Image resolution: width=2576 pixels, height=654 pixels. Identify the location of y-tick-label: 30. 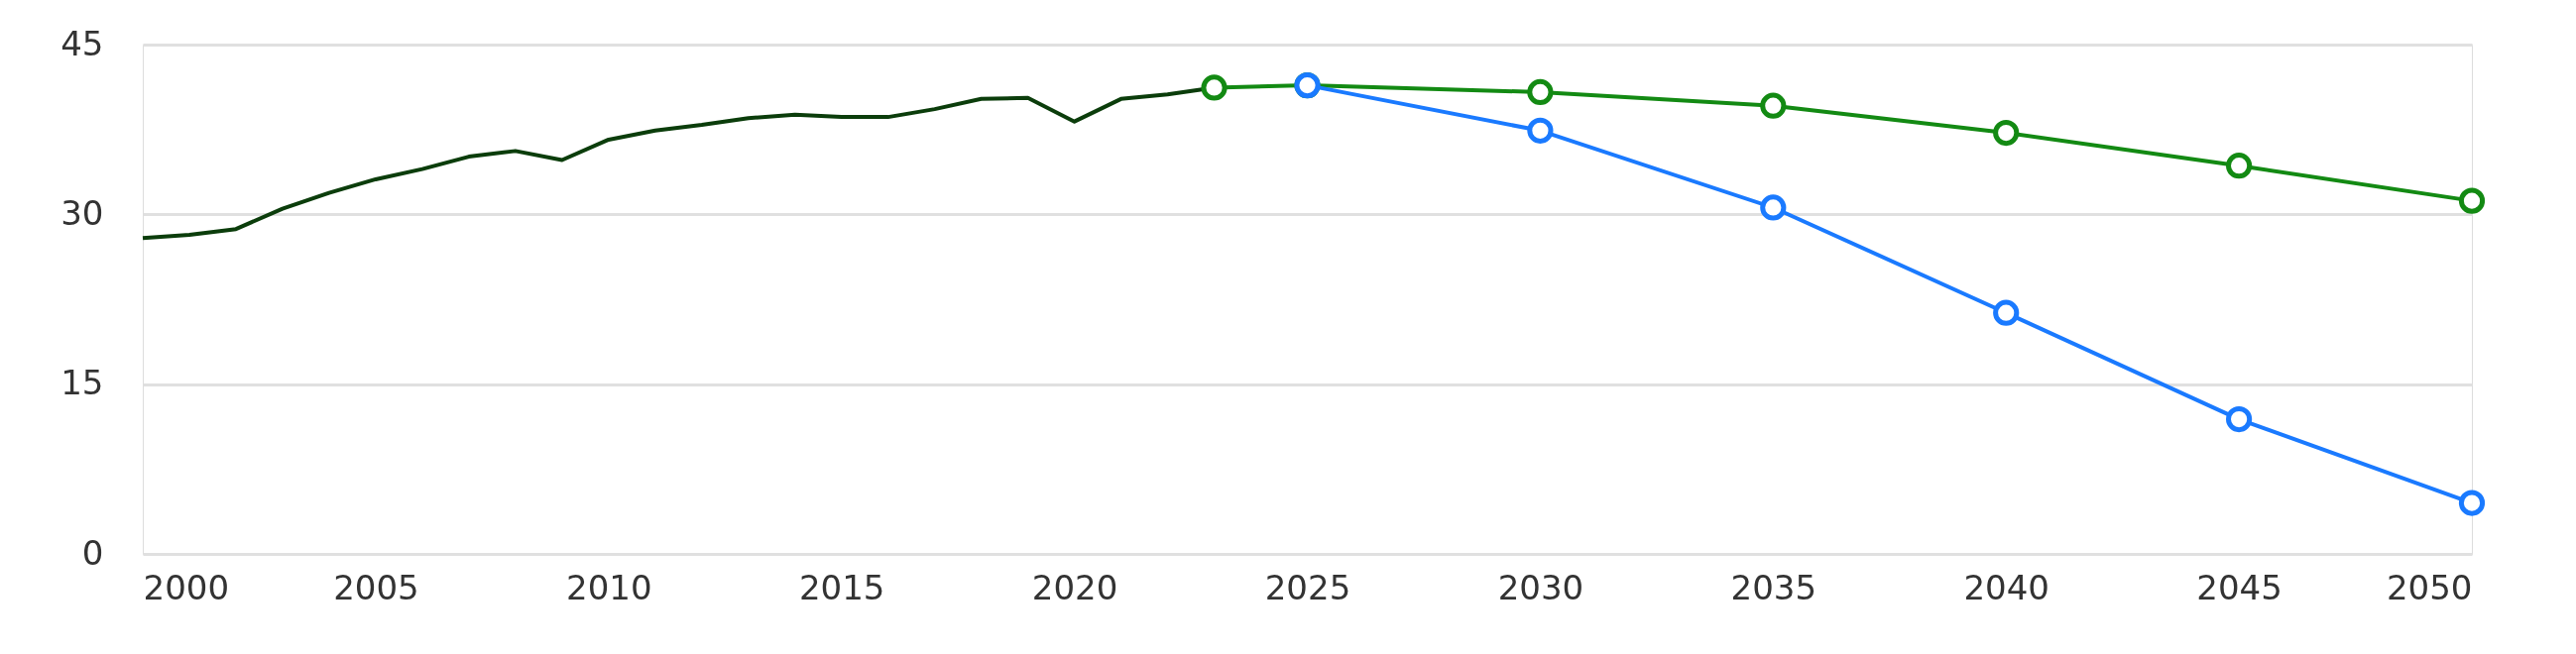
(82, 212).